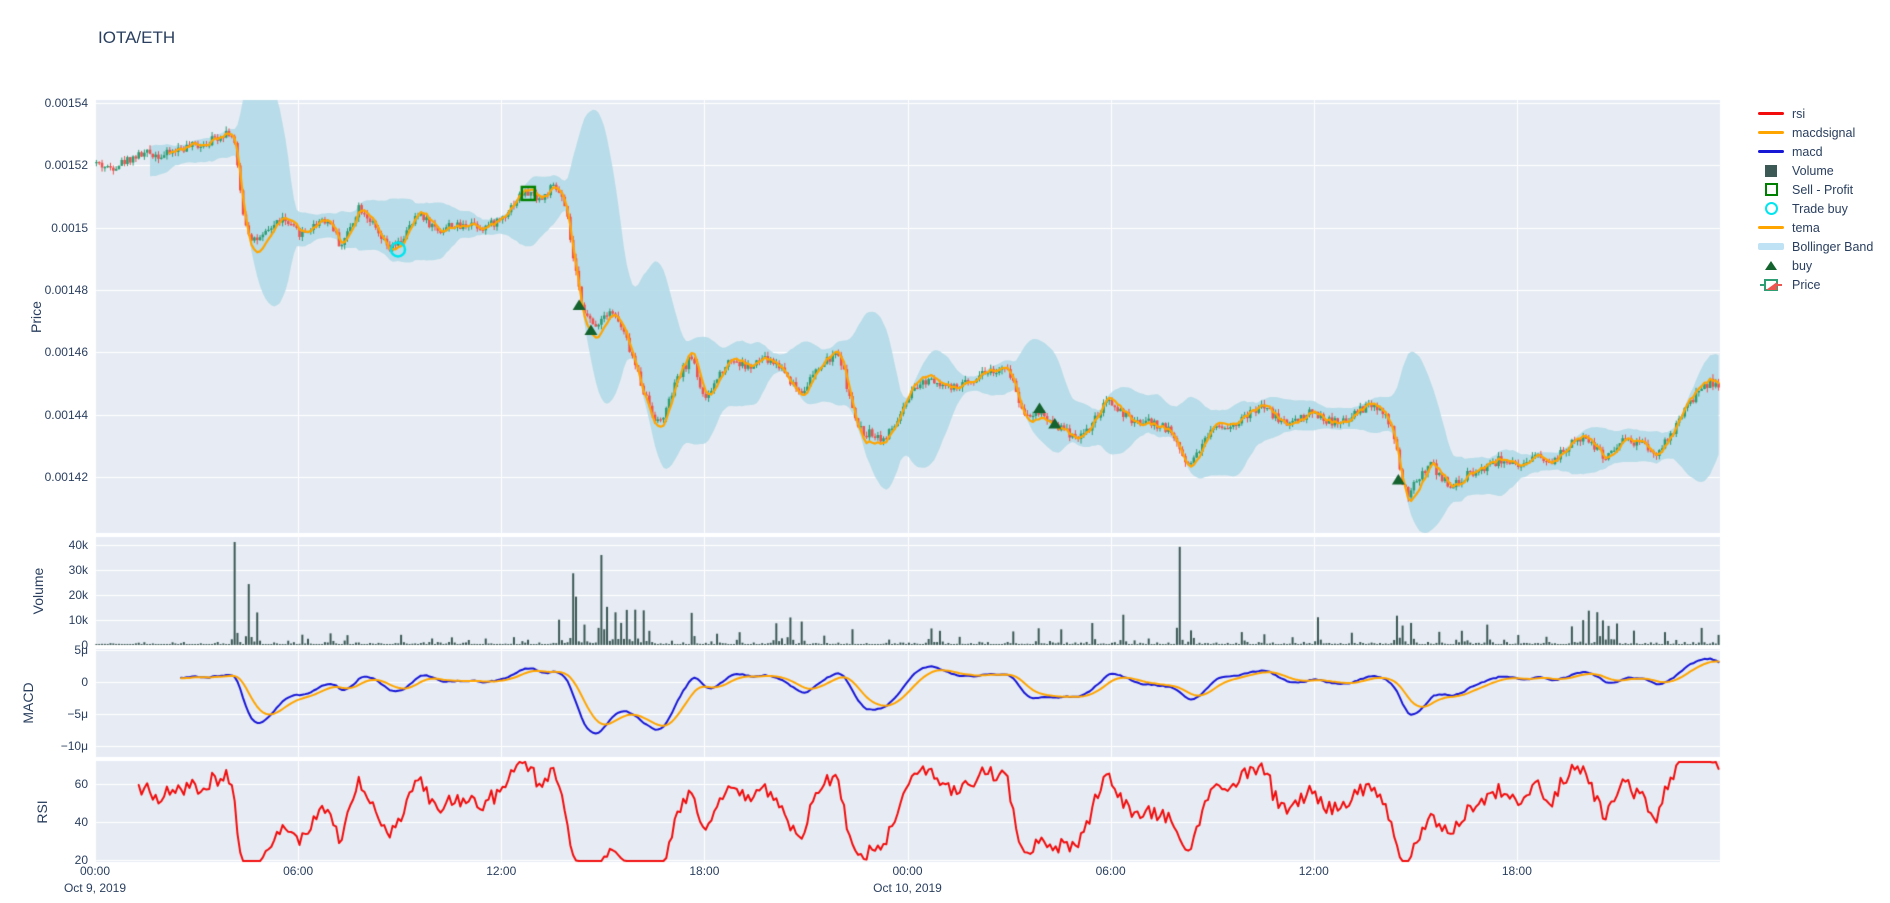  Describe the element at coordinates (1806, 227) in the screenshot. I see `legend-label: tema` at that location.